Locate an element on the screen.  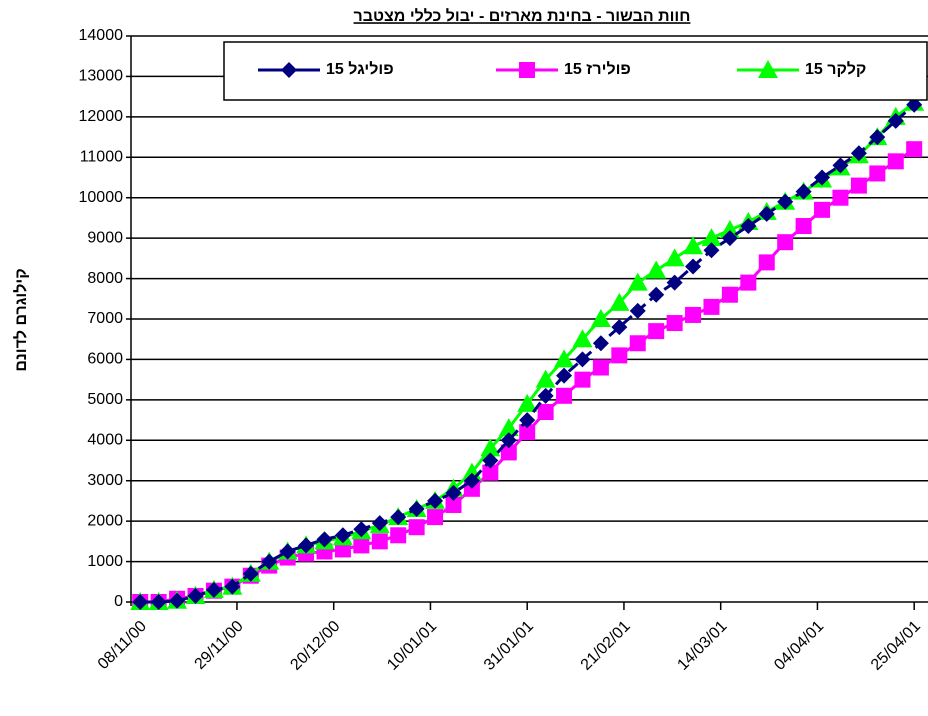
y-axis-label: קילוגרם לדונם is located at coordinates (21, 319).